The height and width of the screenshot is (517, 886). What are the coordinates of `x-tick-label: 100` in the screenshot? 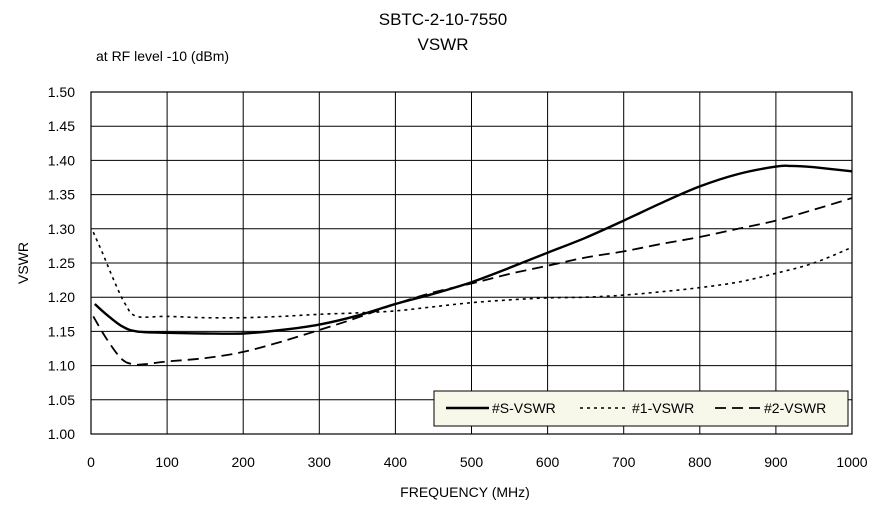 It's located at (167, 462).